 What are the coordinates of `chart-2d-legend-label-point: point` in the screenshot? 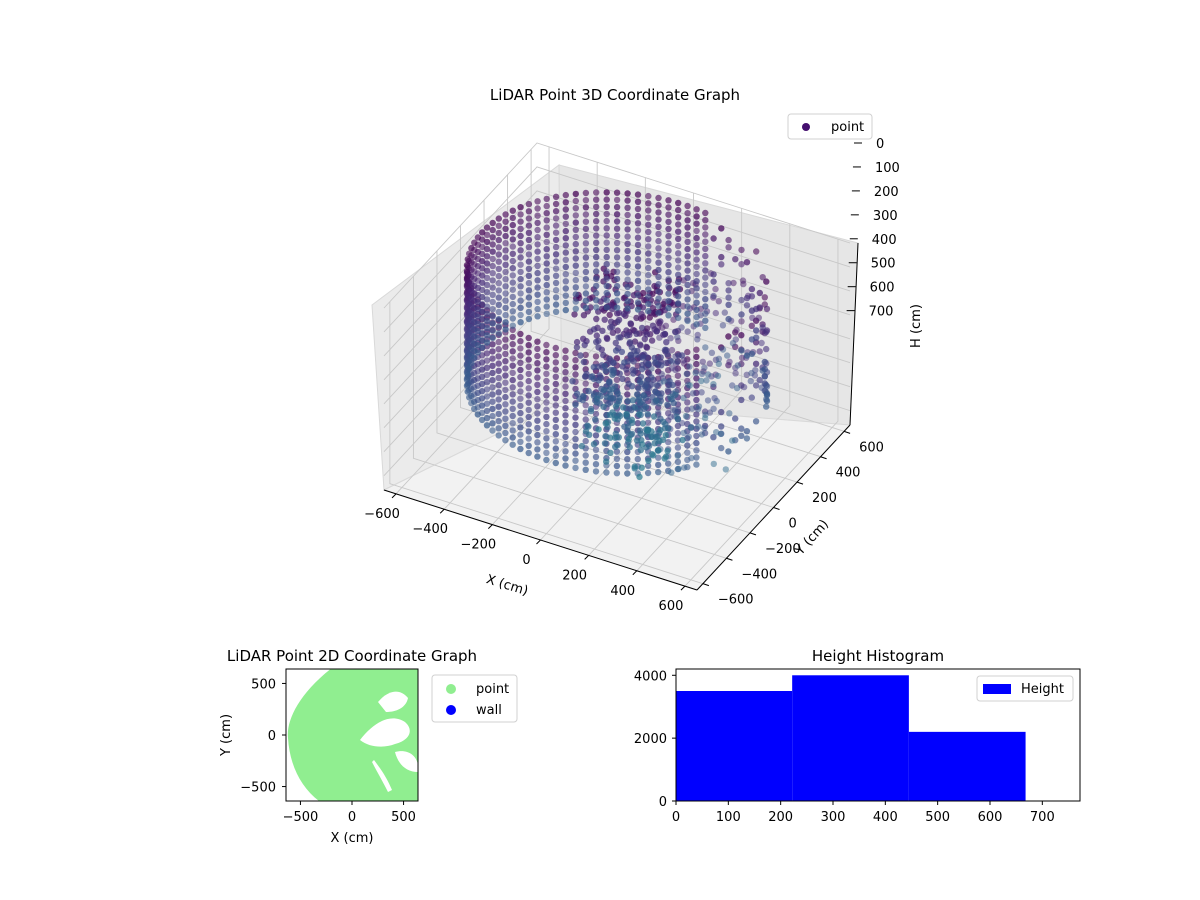 It's located at (492, 689).